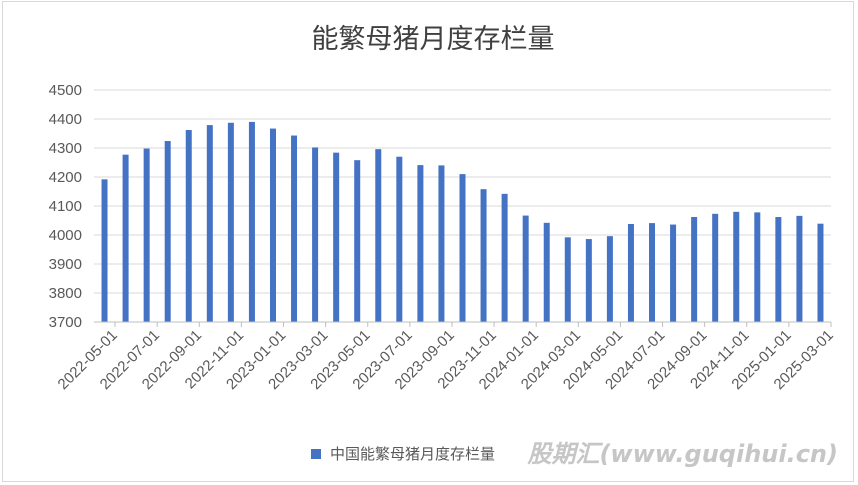  Describe the element at coordinates (682, 454) in the screenshot. I see `watermark: 股期汇(www.guqihui.cn)` at that location.